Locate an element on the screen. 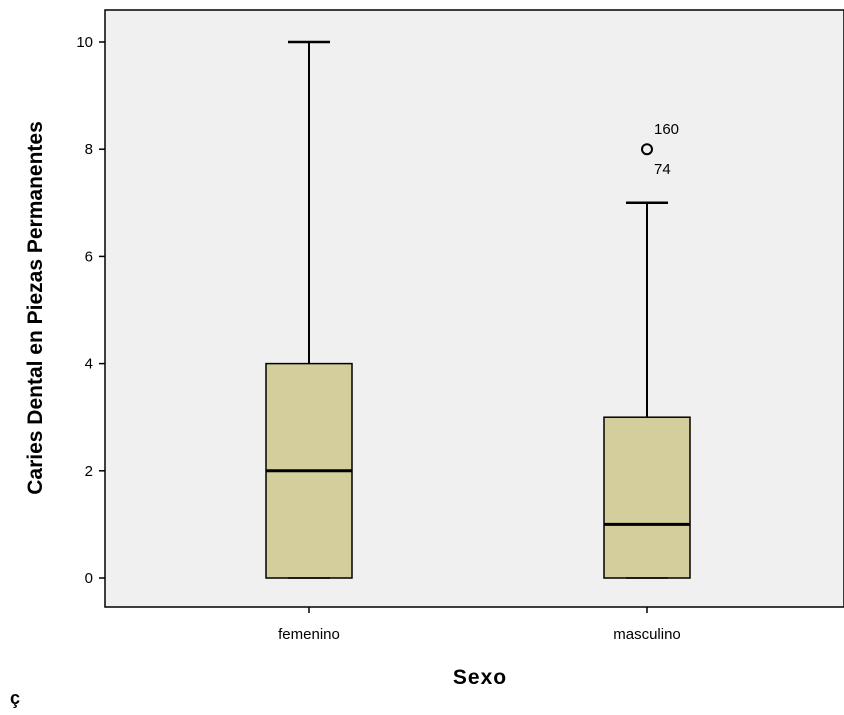  x-tick-label-femenino: femenino is located at coordinates (309, 634).